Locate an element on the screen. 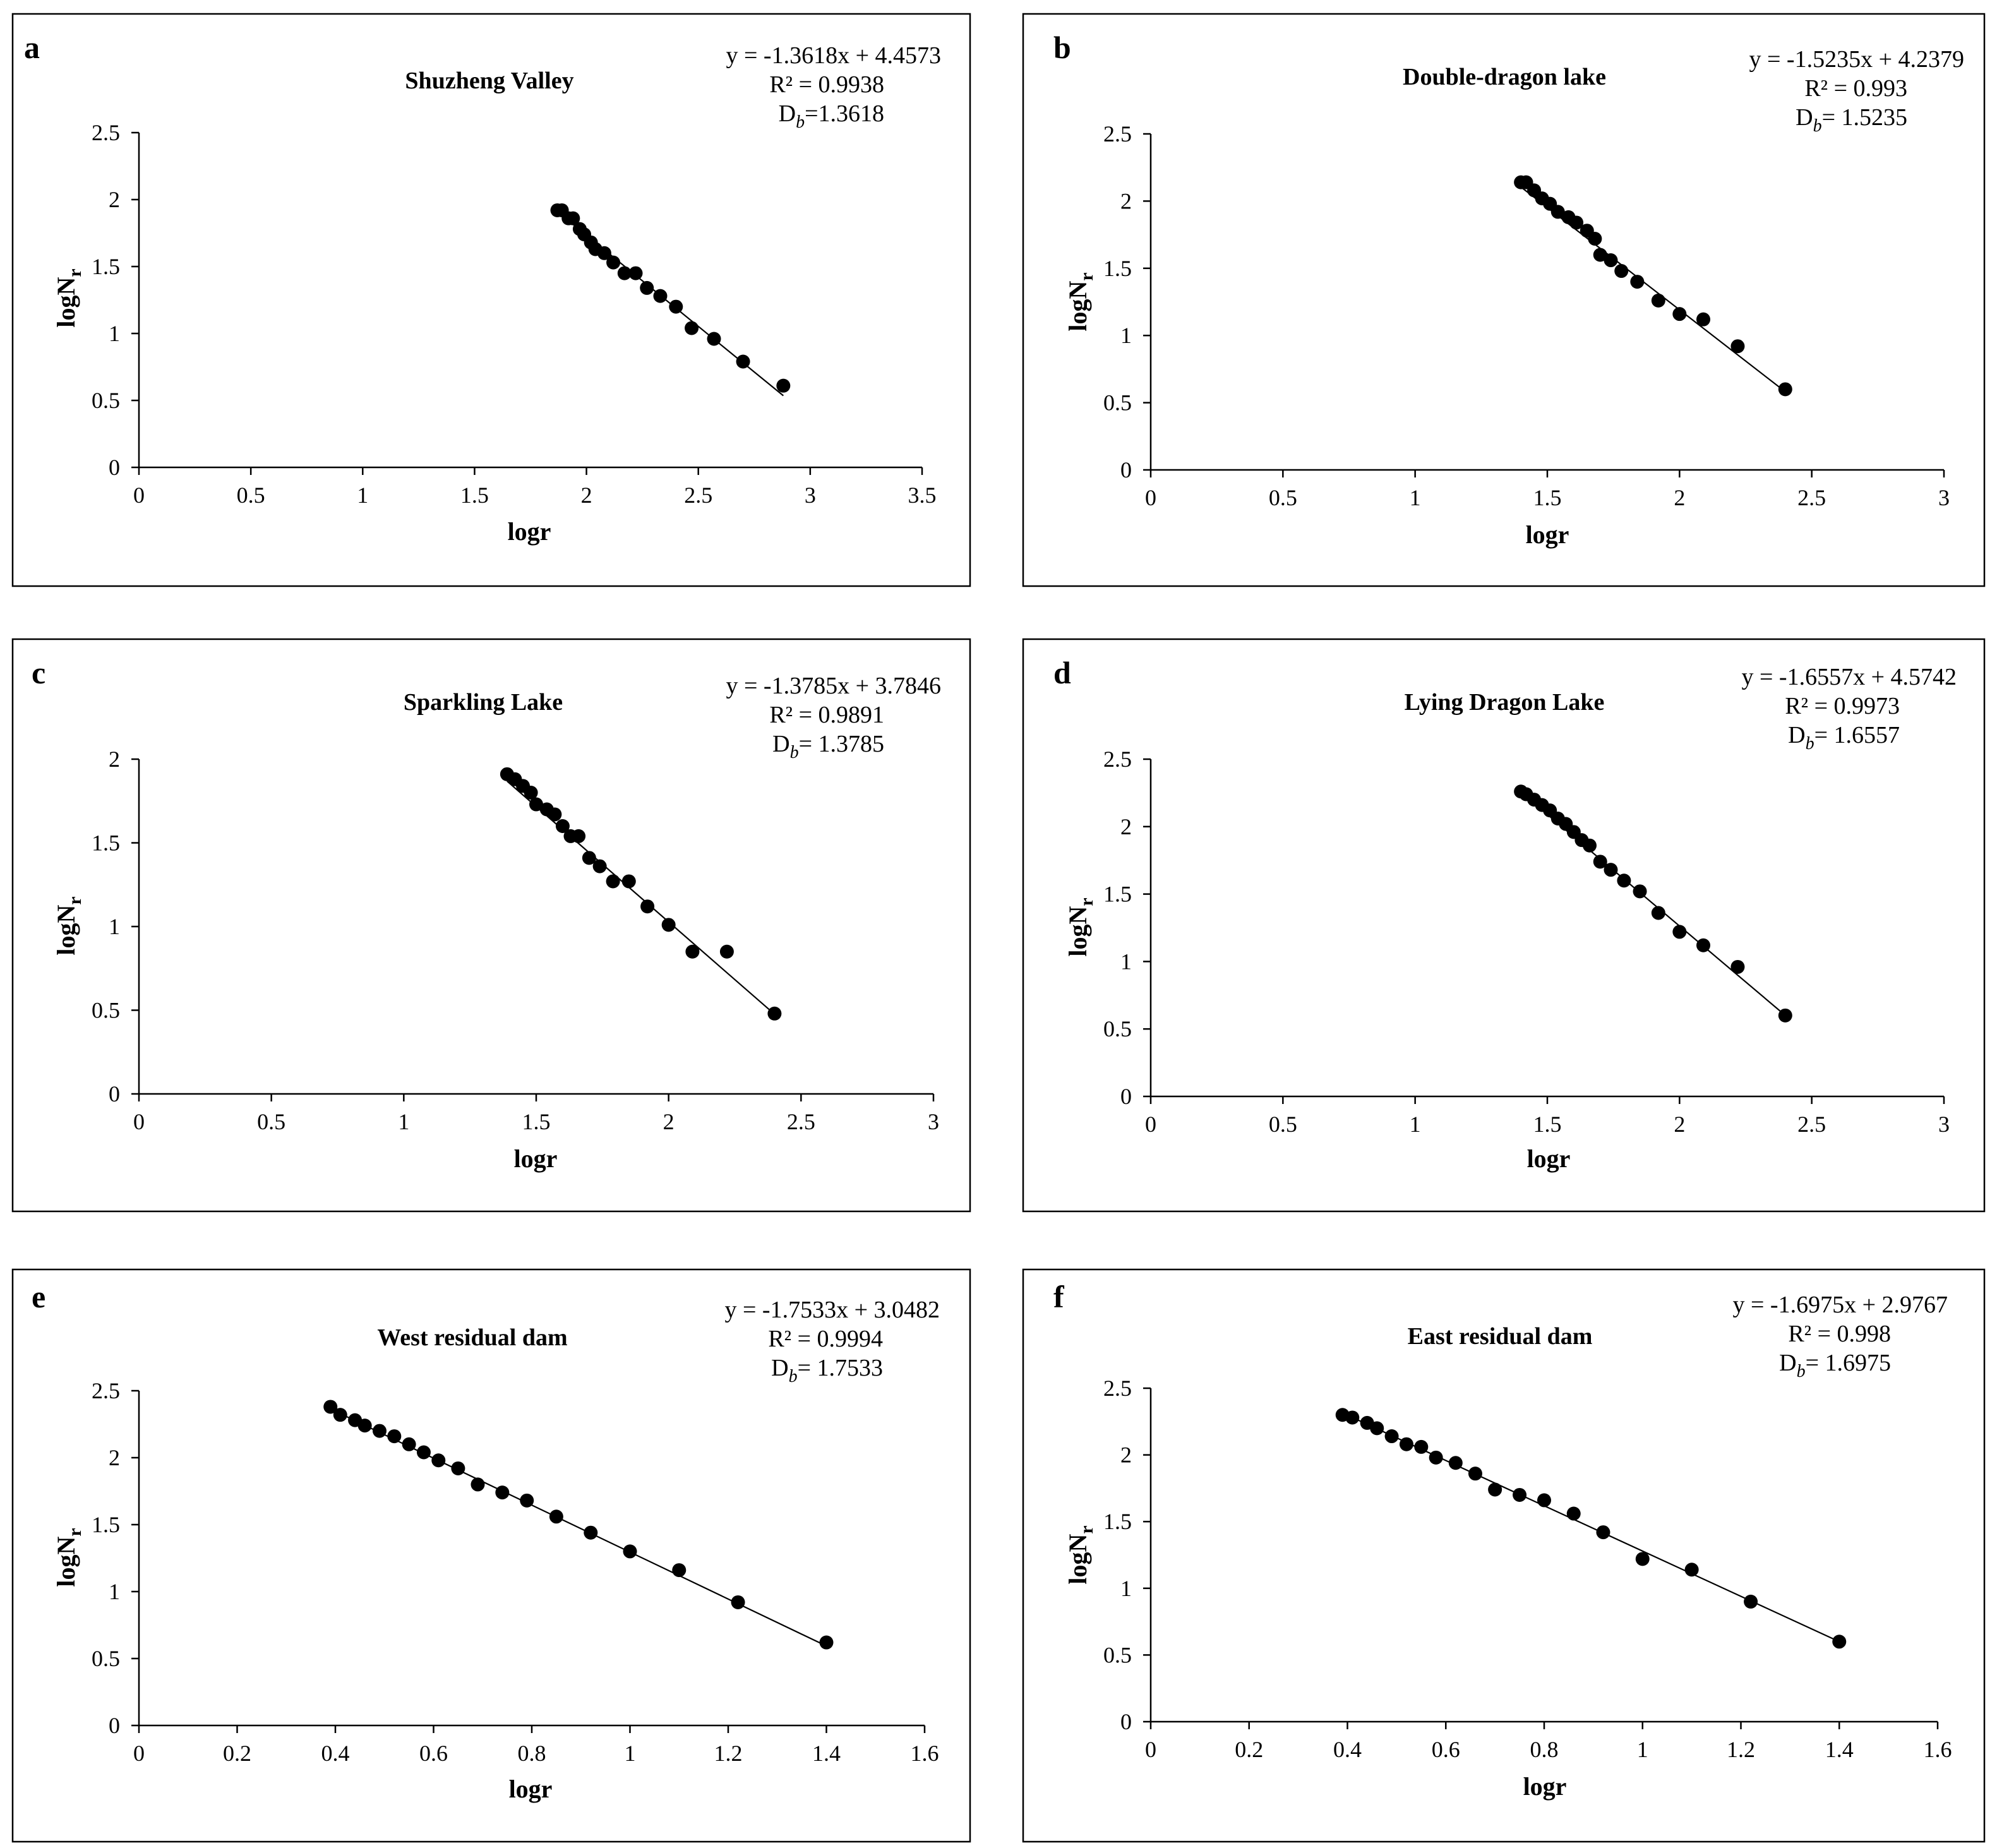 The image size is (1997, 1848). regression-equation: y = -1.6975x + 2.9767 is located at coordinates (1840, 1305).